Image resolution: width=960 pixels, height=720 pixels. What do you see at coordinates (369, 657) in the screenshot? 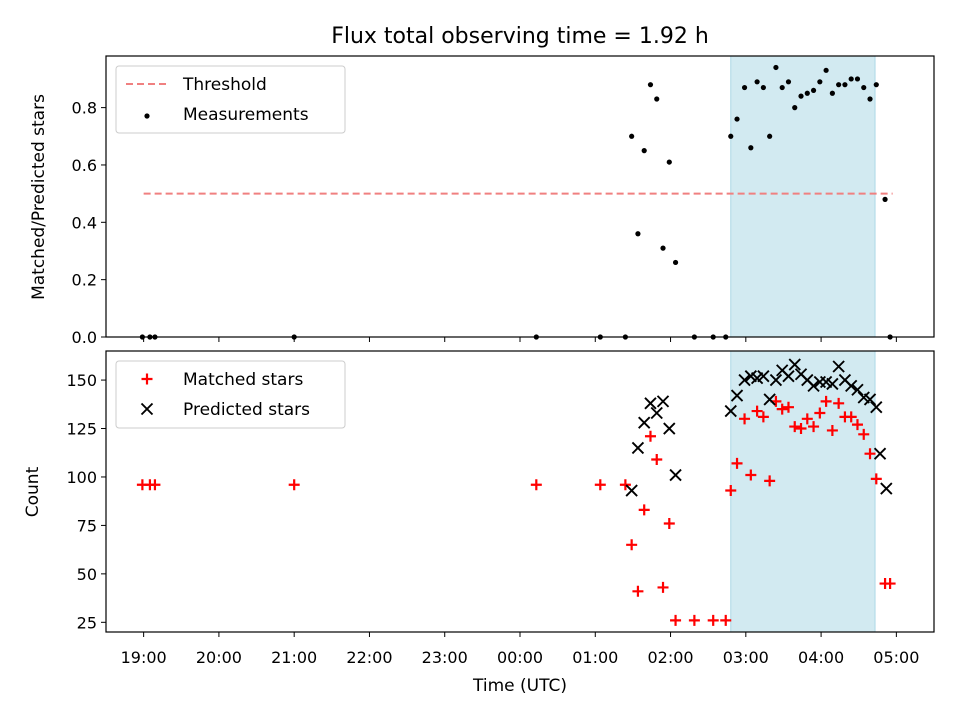
I see `x-tick-label: 22:00` at bounding box center [369, 657].